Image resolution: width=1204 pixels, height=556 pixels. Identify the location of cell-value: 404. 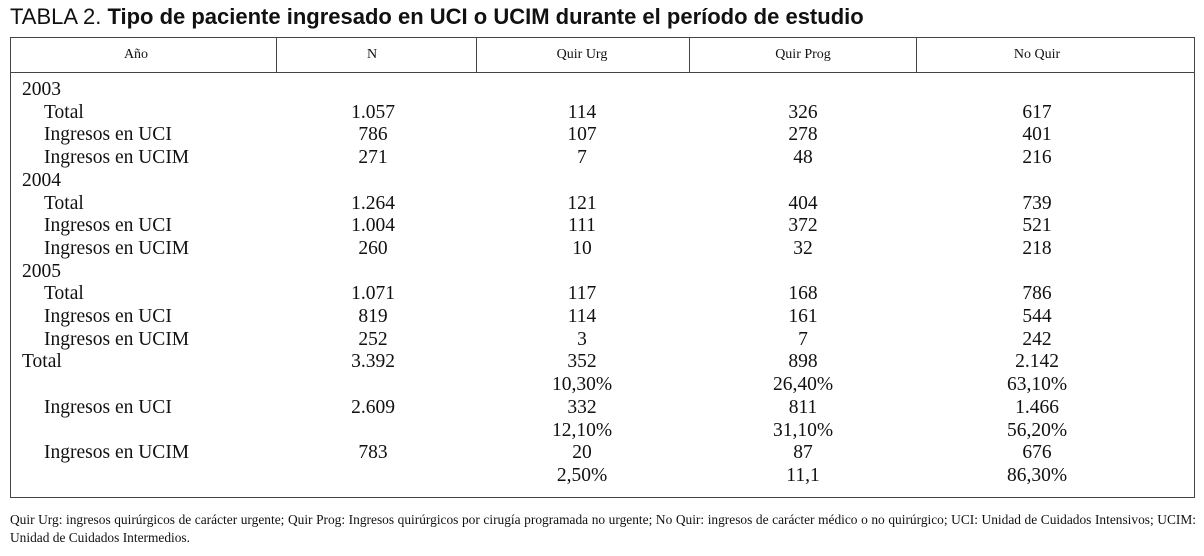
(803, 203).